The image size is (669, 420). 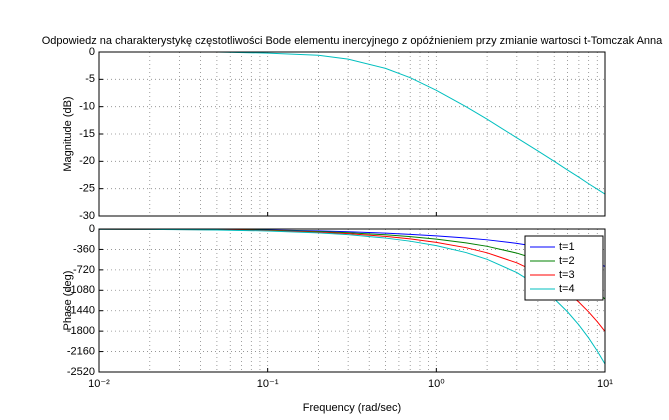 What do you see at coordinates (87, 161) in the screenshot?
I see `y-tick-label: -20` at bounding box center [87, 161].